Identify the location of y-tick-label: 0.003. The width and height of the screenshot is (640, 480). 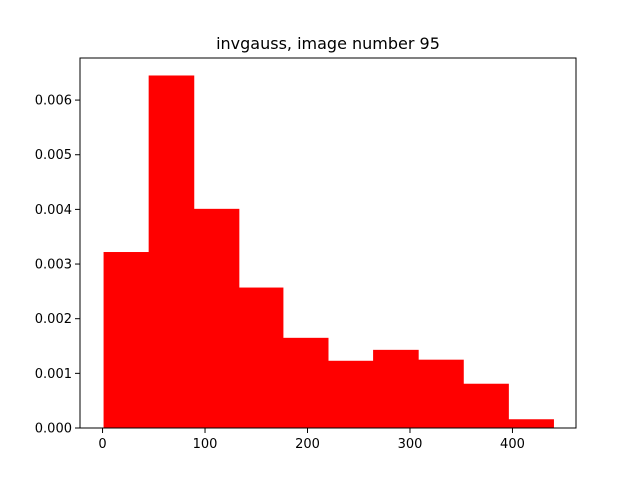
(53, 265).